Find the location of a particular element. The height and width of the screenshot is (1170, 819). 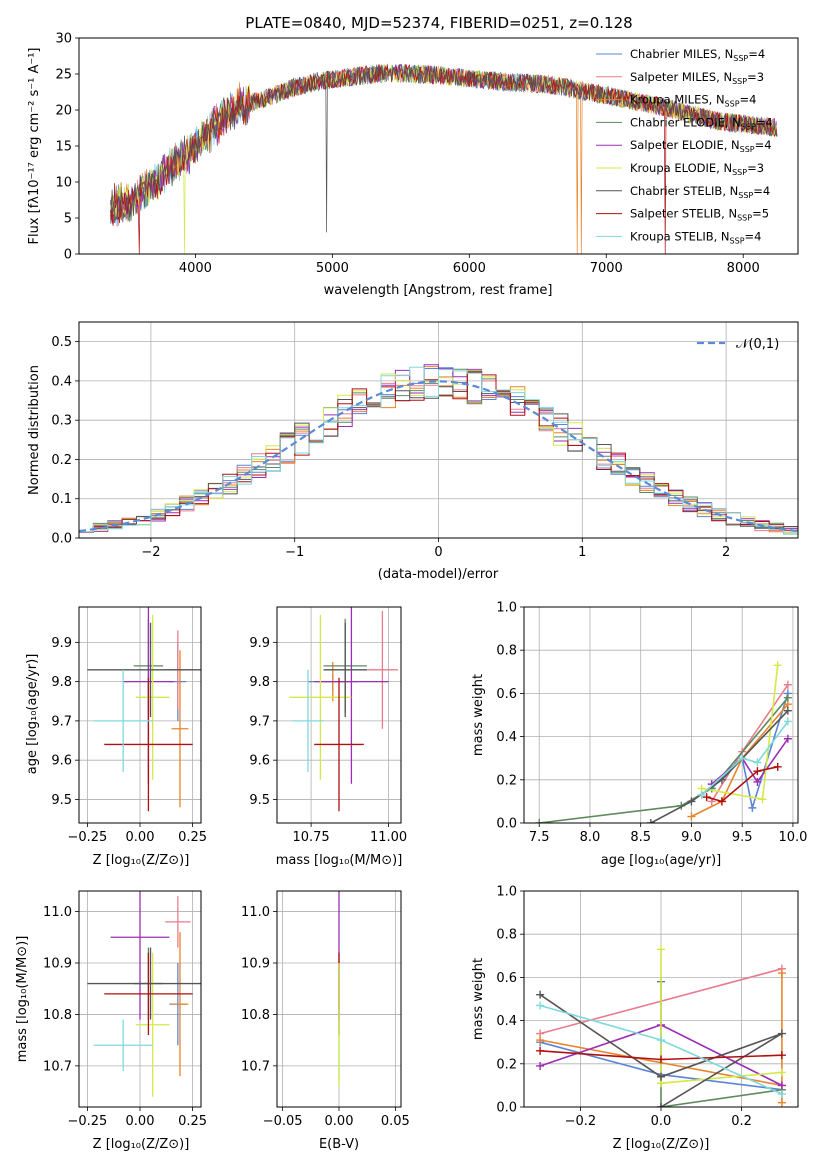

x-tick-label: 7.5 is located at coordinates (539, 837).